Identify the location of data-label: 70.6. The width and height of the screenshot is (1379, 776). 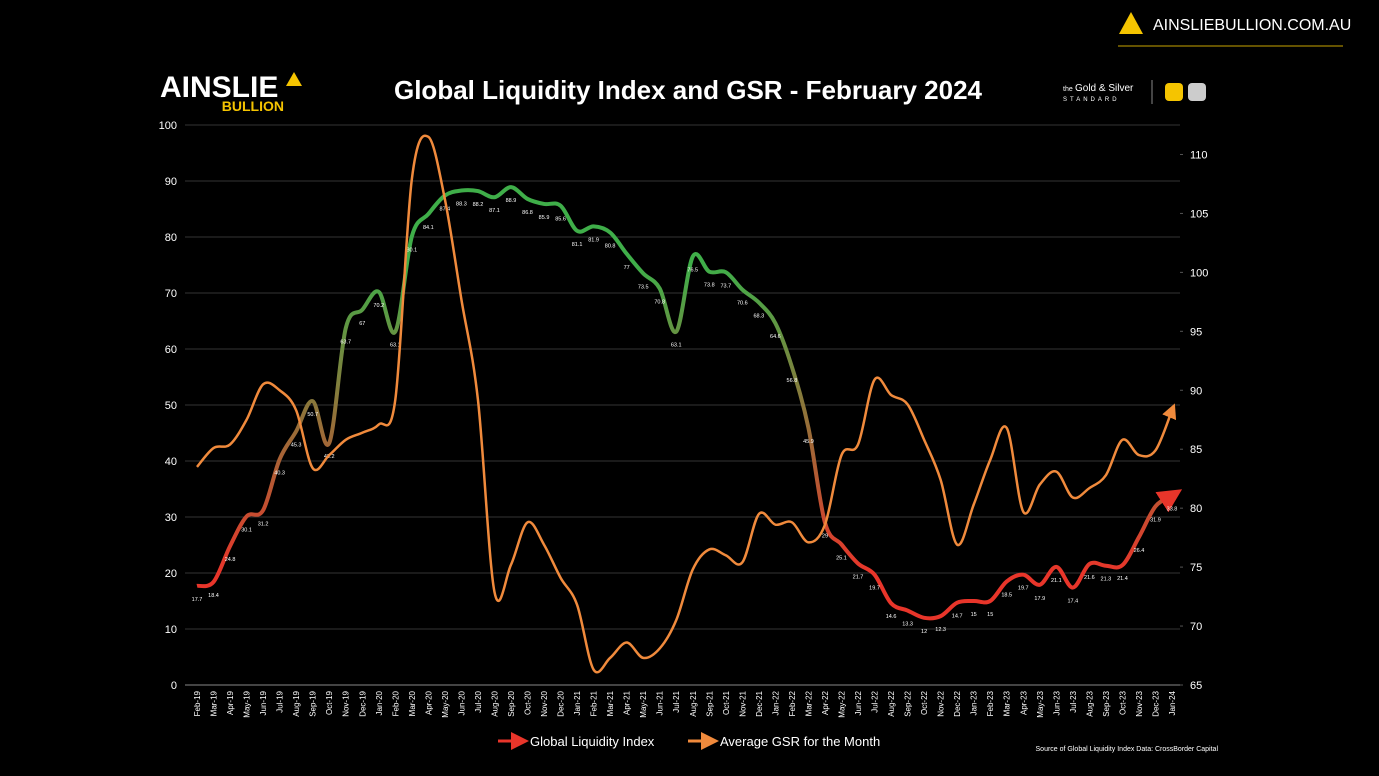
(742, 304).